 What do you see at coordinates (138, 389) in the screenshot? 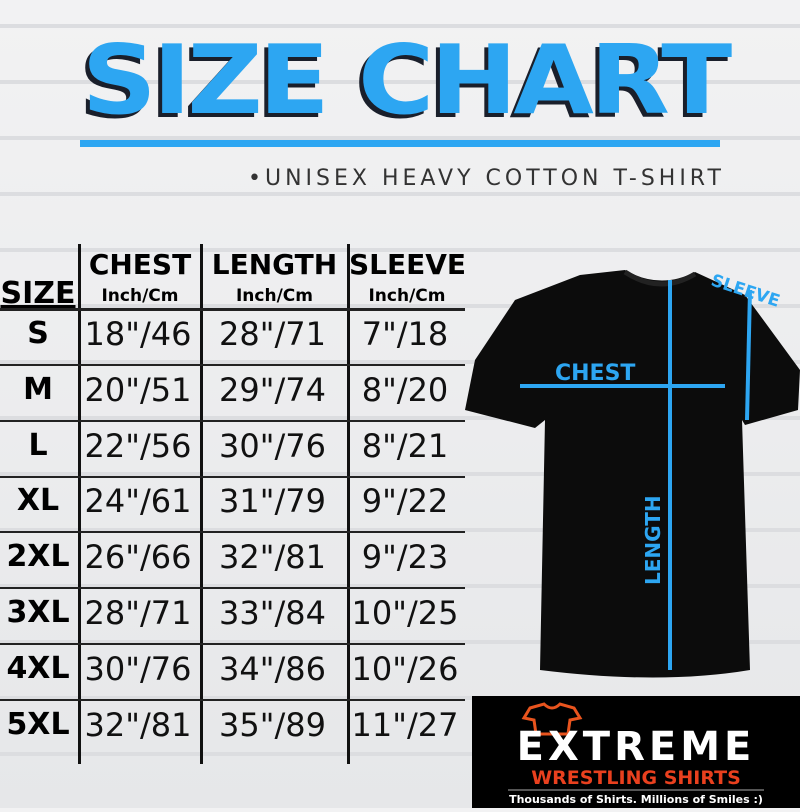
I see `table-cell: 20"/51` at bounding box center [138, 389].